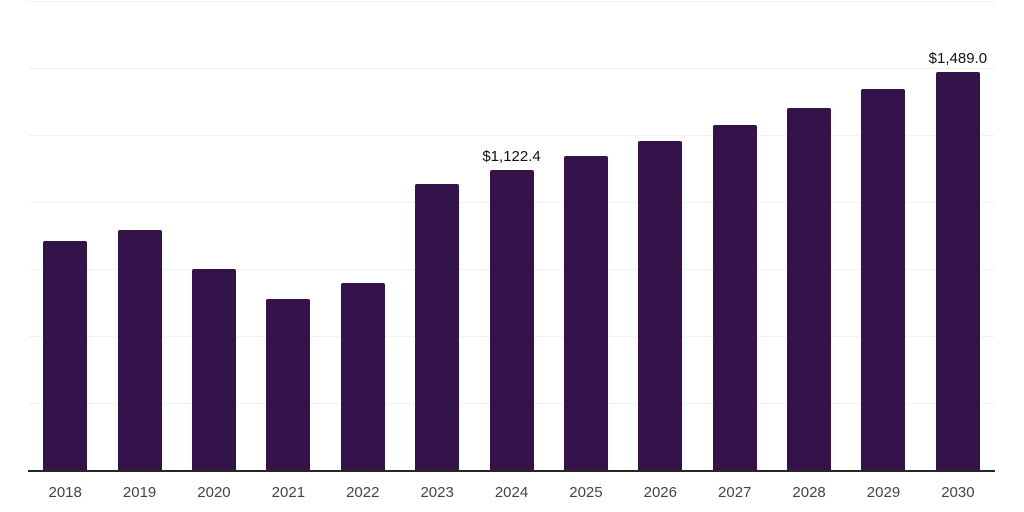 The image size is (1024, 512). I want to click on x-tick-2019: 2019, so click(139, 492).